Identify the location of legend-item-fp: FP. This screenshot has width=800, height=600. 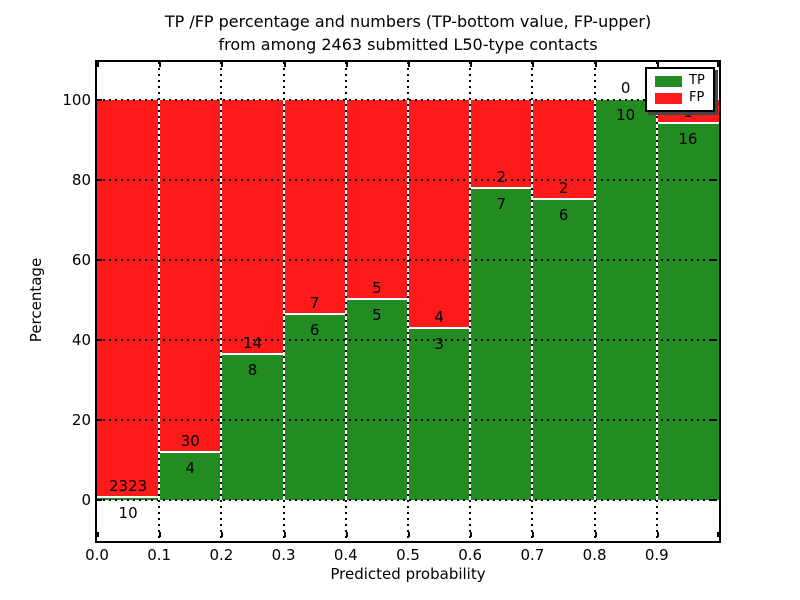
(680, 98).